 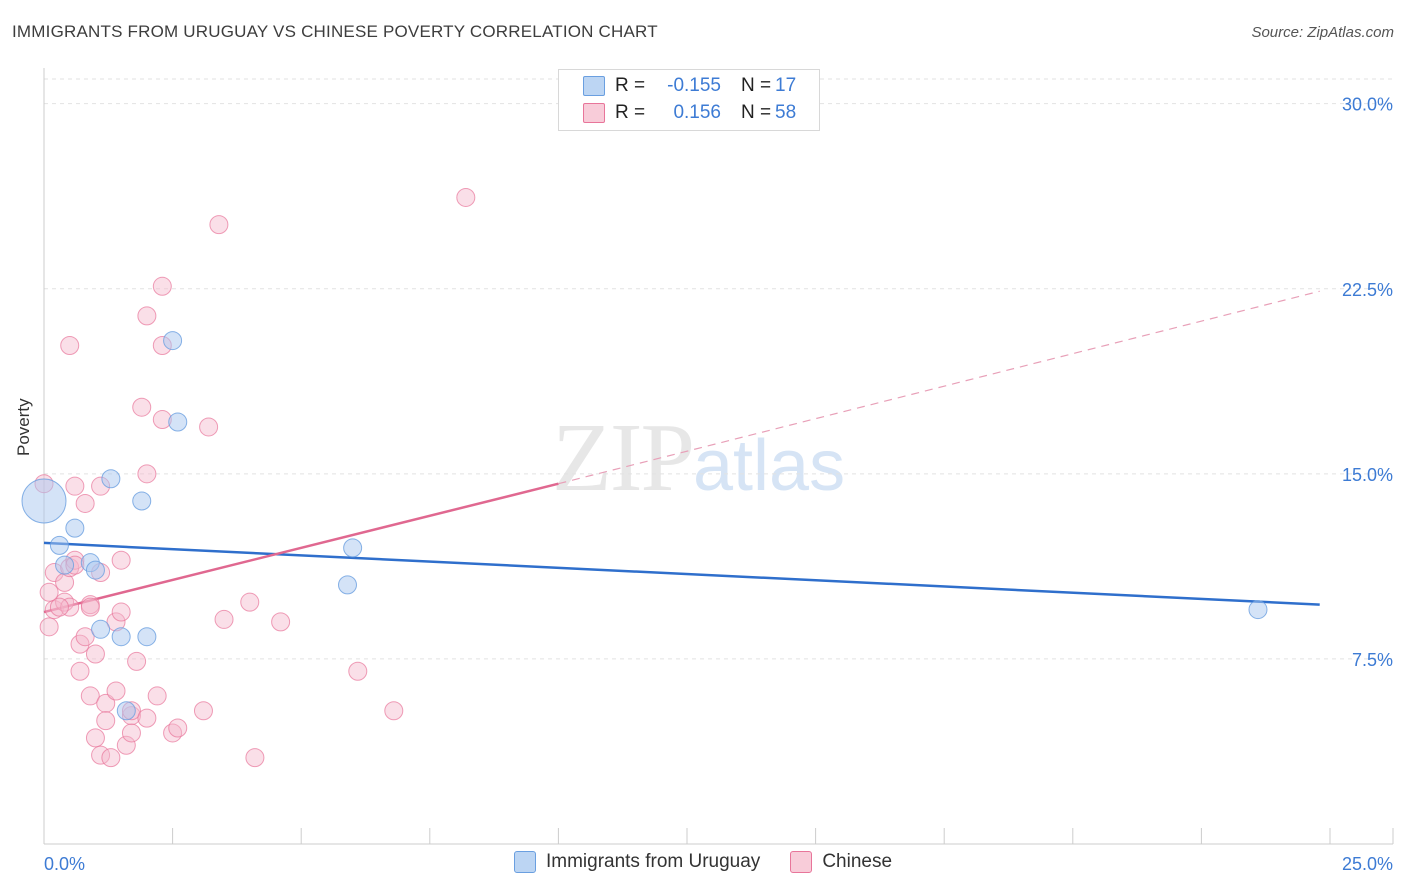 What do you see at coordinates (1367, 475) in the screenshot?
I see `y-tick-label: 15.0%` at bounding box center [1367, 475].